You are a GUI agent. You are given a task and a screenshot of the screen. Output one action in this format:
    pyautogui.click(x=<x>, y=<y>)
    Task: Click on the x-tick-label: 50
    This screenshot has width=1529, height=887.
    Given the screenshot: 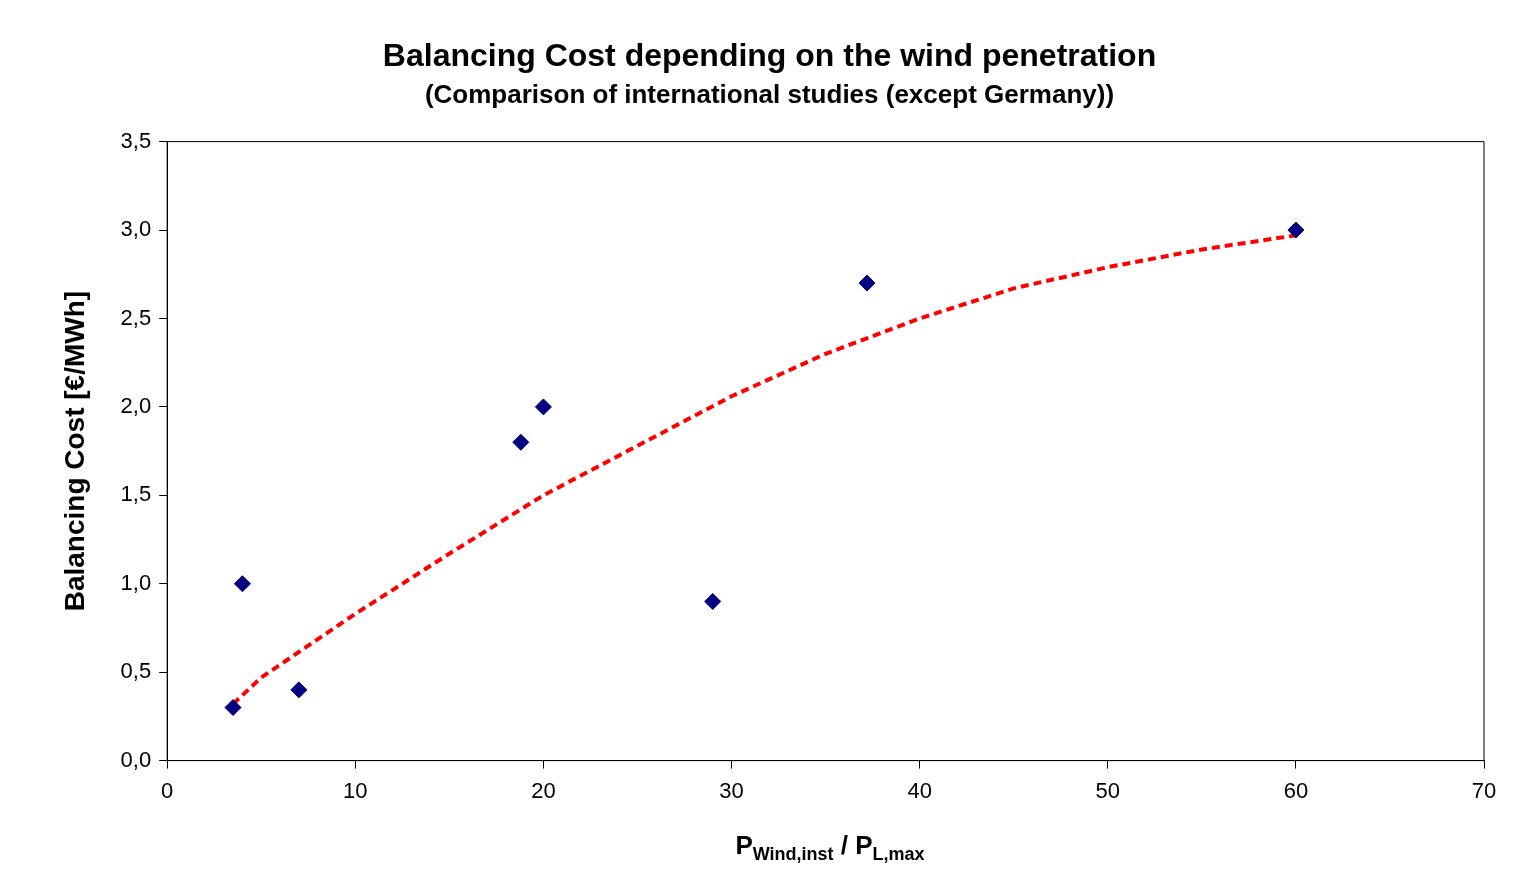 What is the action you would take?
    pyautogui.click(x=1108, y=790)
    